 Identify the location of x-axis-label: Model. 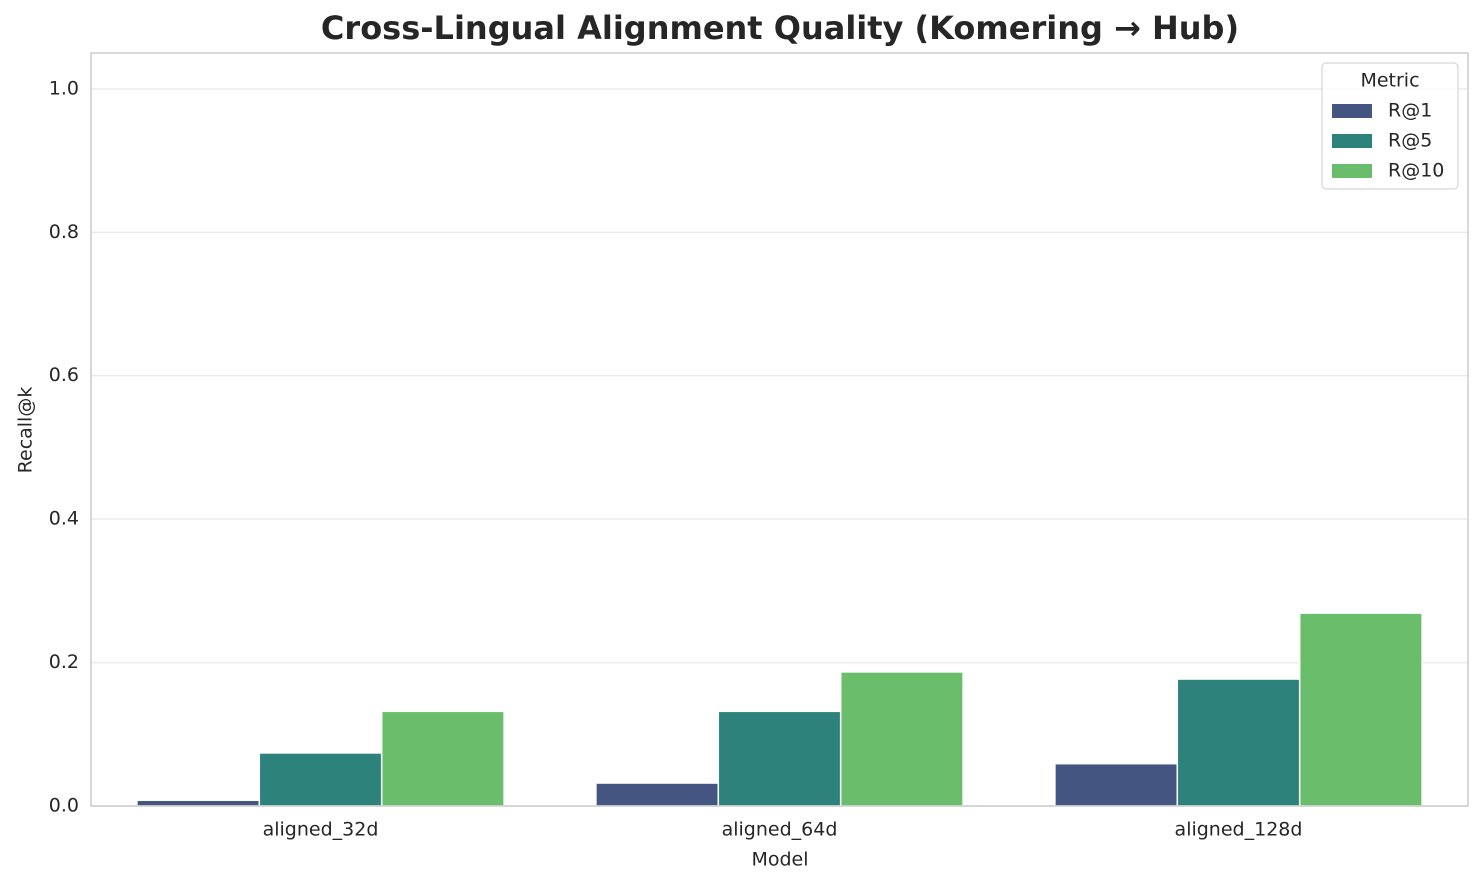
(779, 860).